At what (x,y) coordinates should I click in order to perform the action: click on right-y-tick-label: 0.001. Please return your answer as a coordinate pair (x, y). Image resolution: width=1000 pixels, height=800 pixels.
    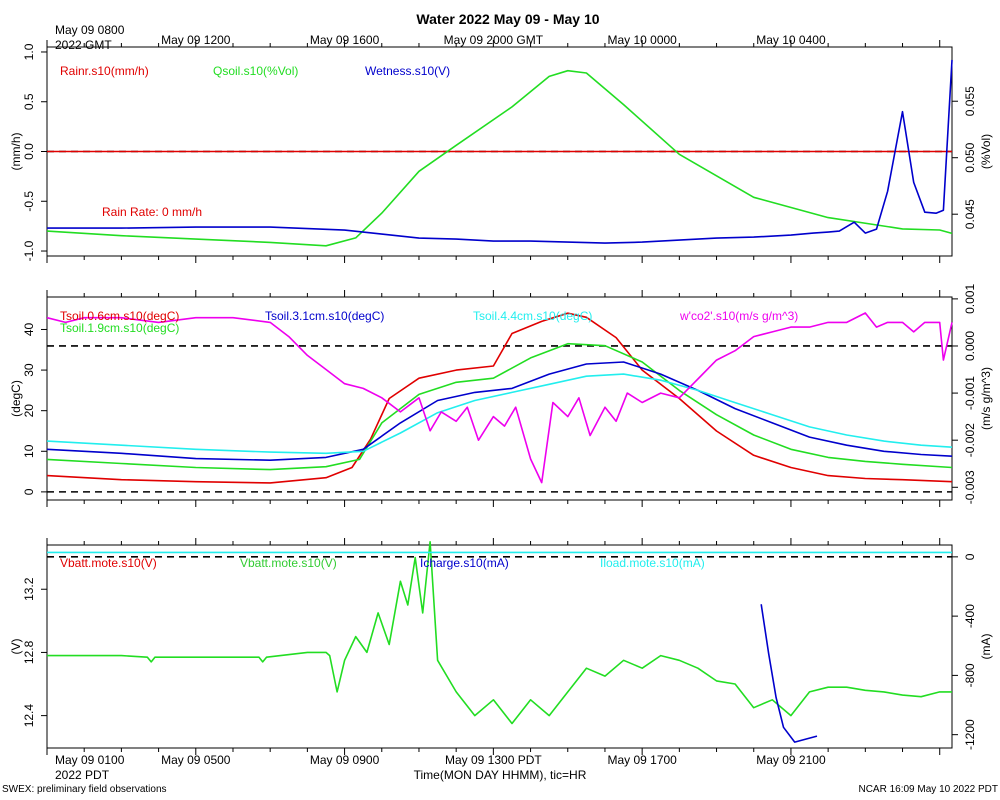
    Looking at the image, I should click on (970, 299).